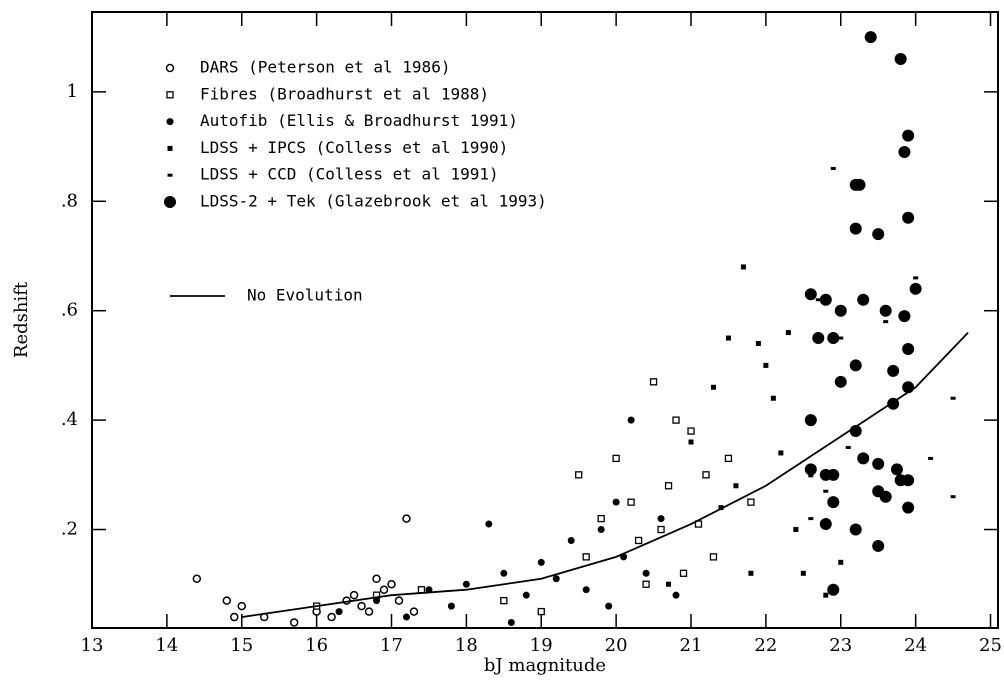 This screenshot has width=1004, height=682. What do you see at coordinates (466, 645) in the screenshot?
I see `x-tick-label: 18` at bounding box center [466, 645].